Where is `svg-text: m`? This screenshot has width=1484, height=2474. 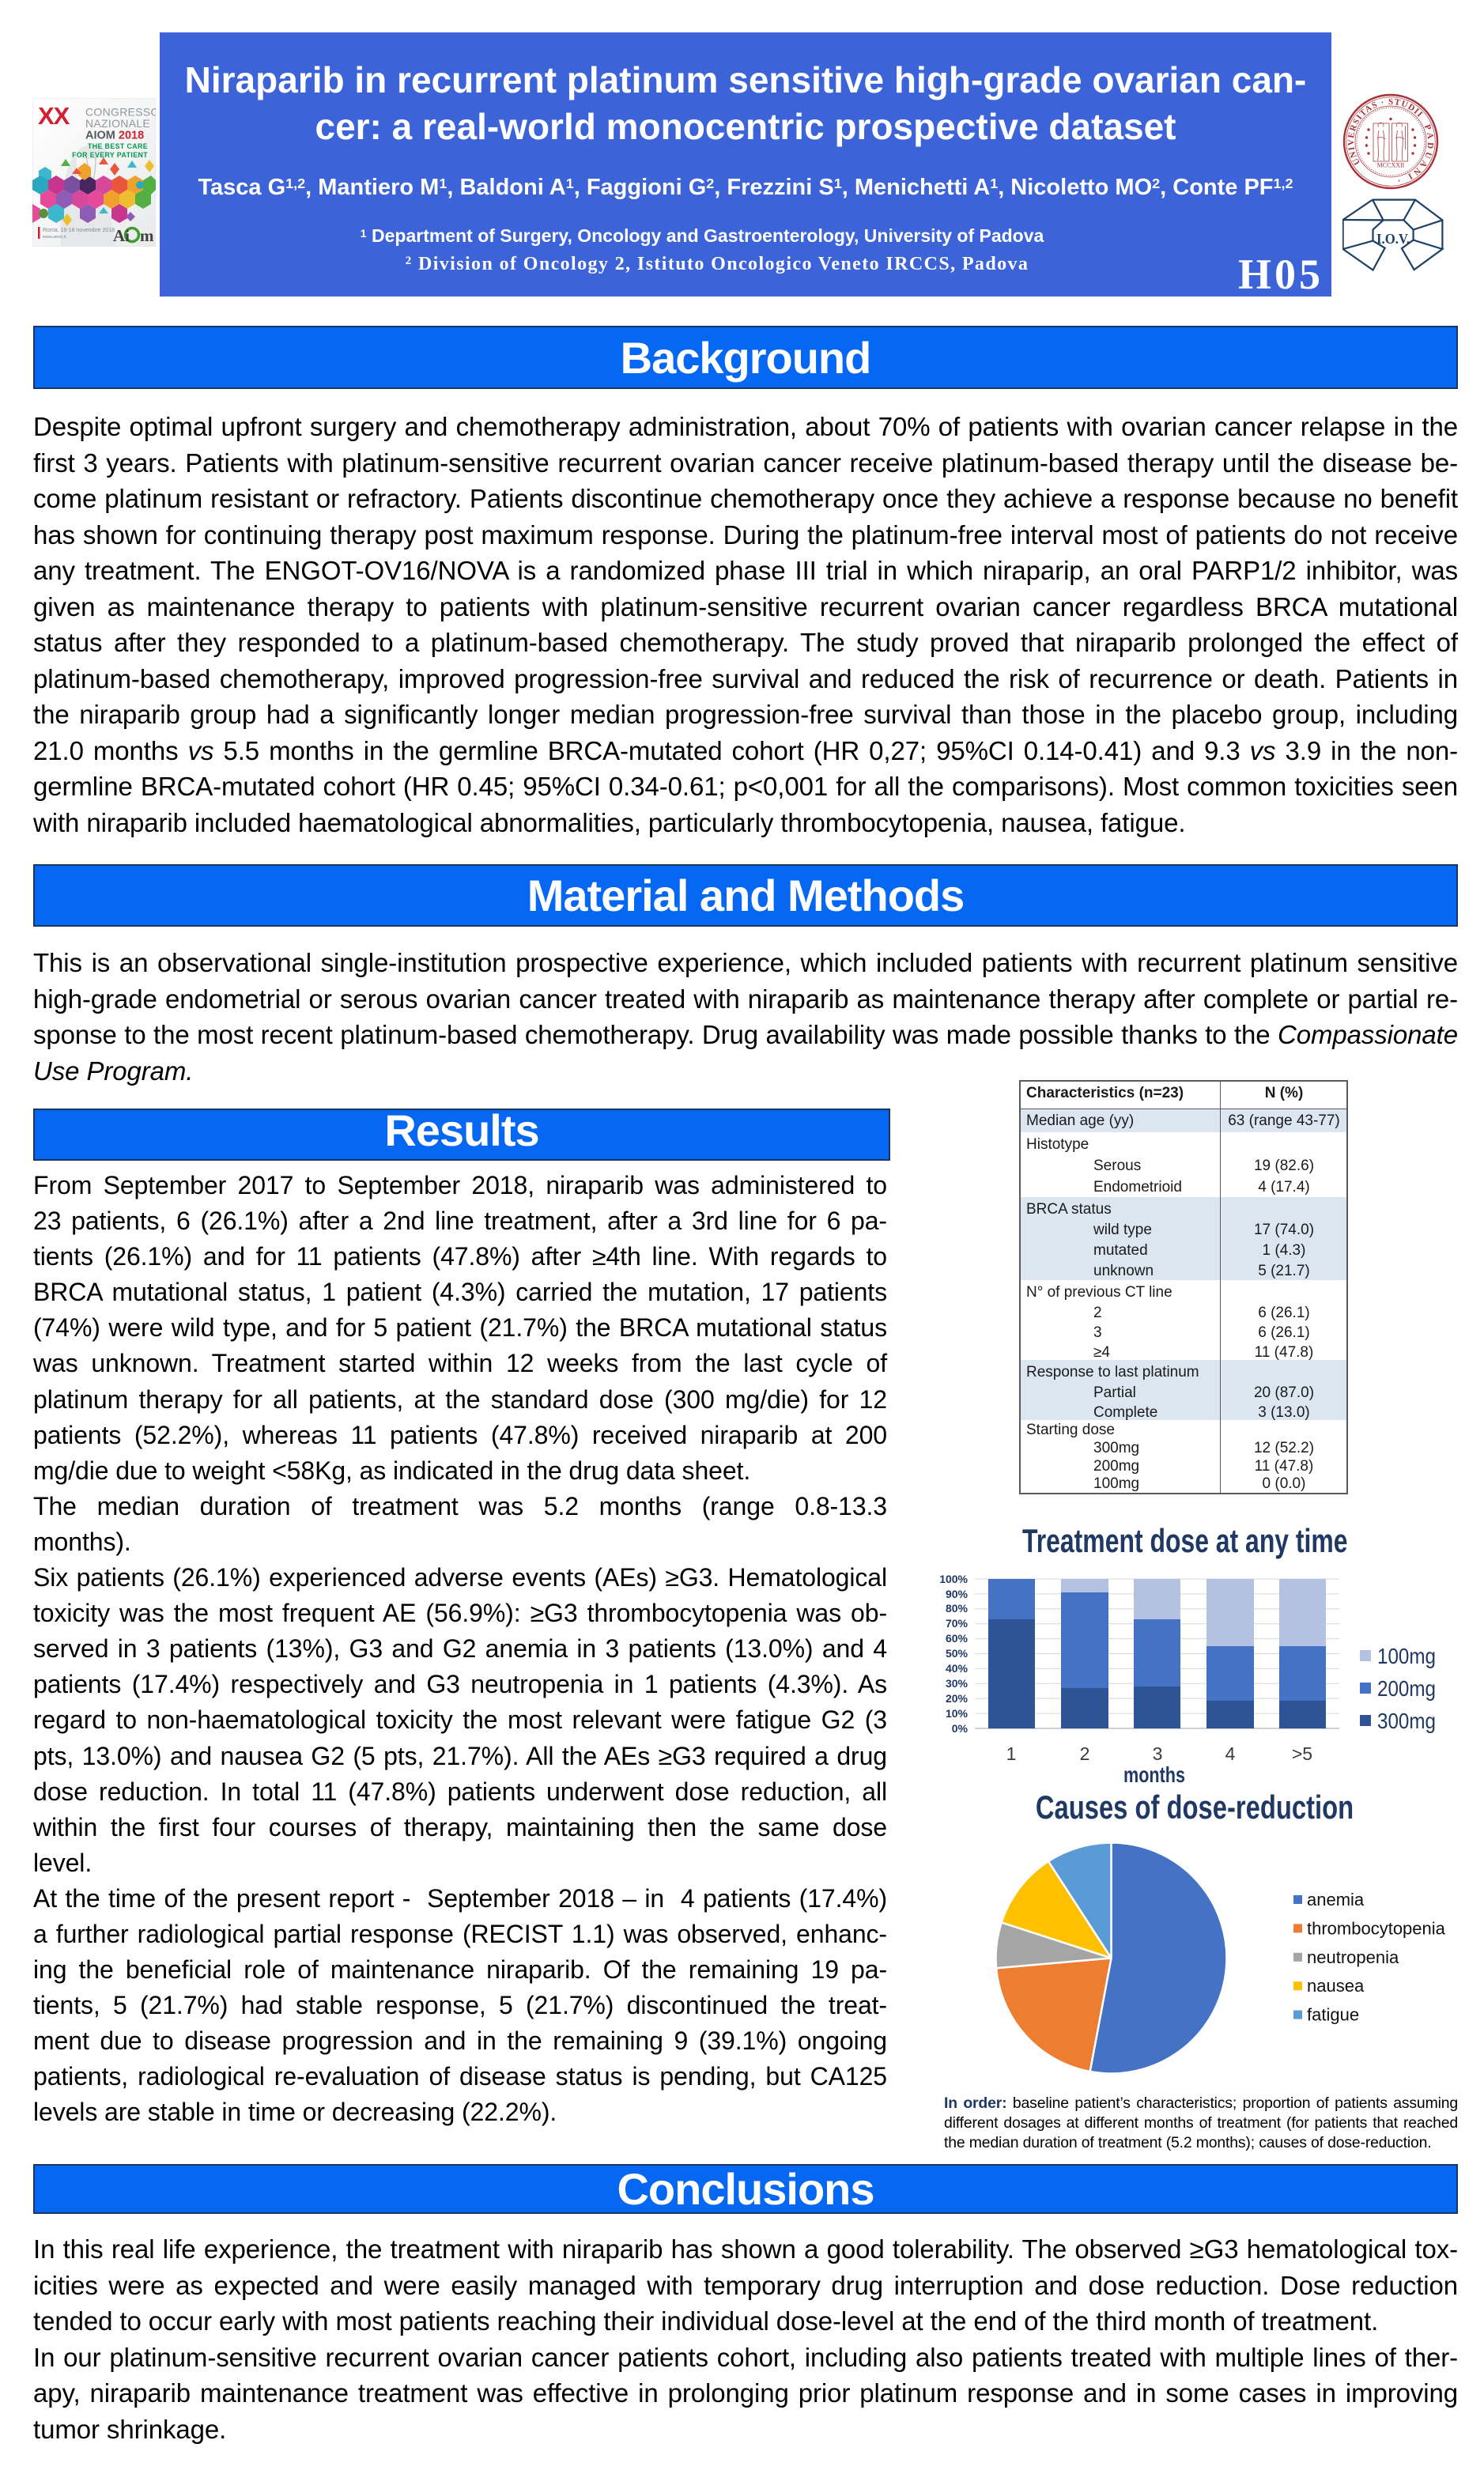
svg-text: m is located at coordinates (147, 236).